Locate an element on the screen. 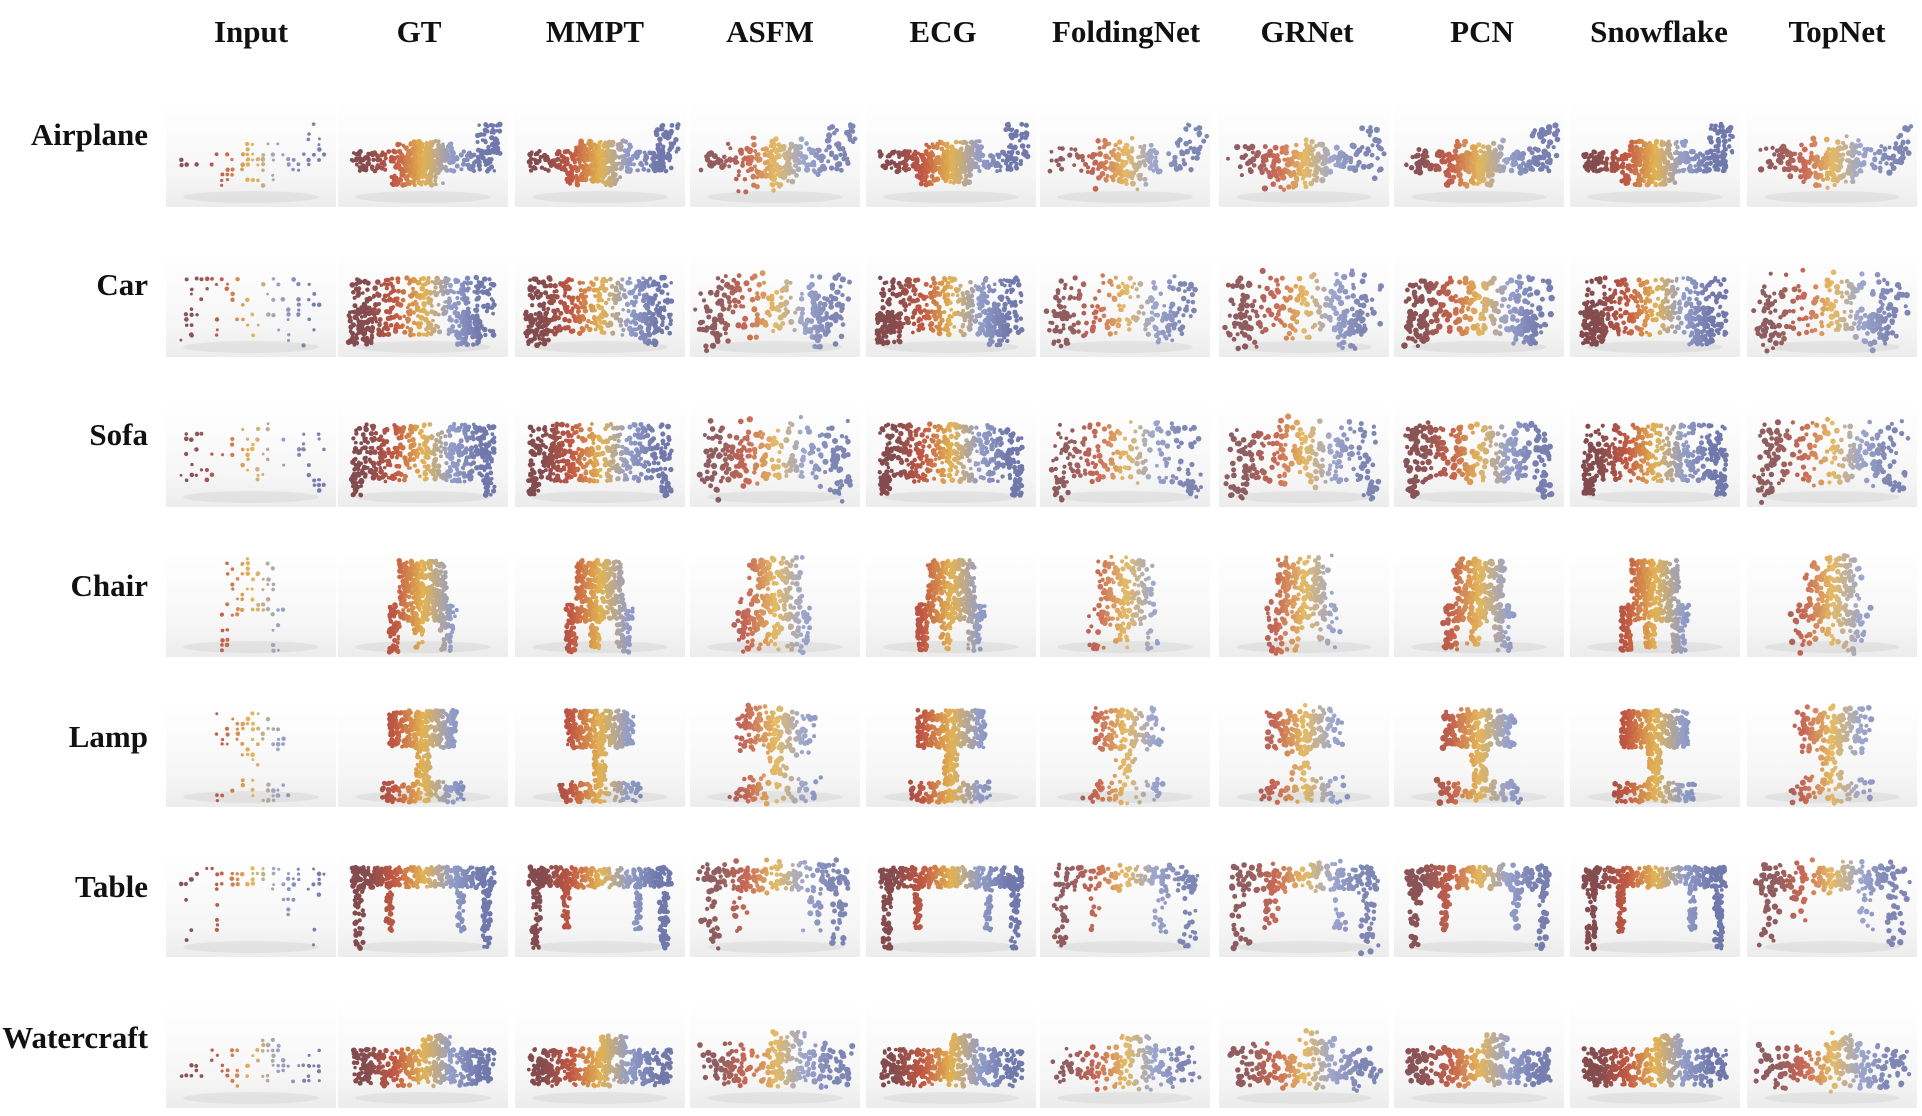  point-cloud-airplane-topnet is located at coordinates (1835, 163).